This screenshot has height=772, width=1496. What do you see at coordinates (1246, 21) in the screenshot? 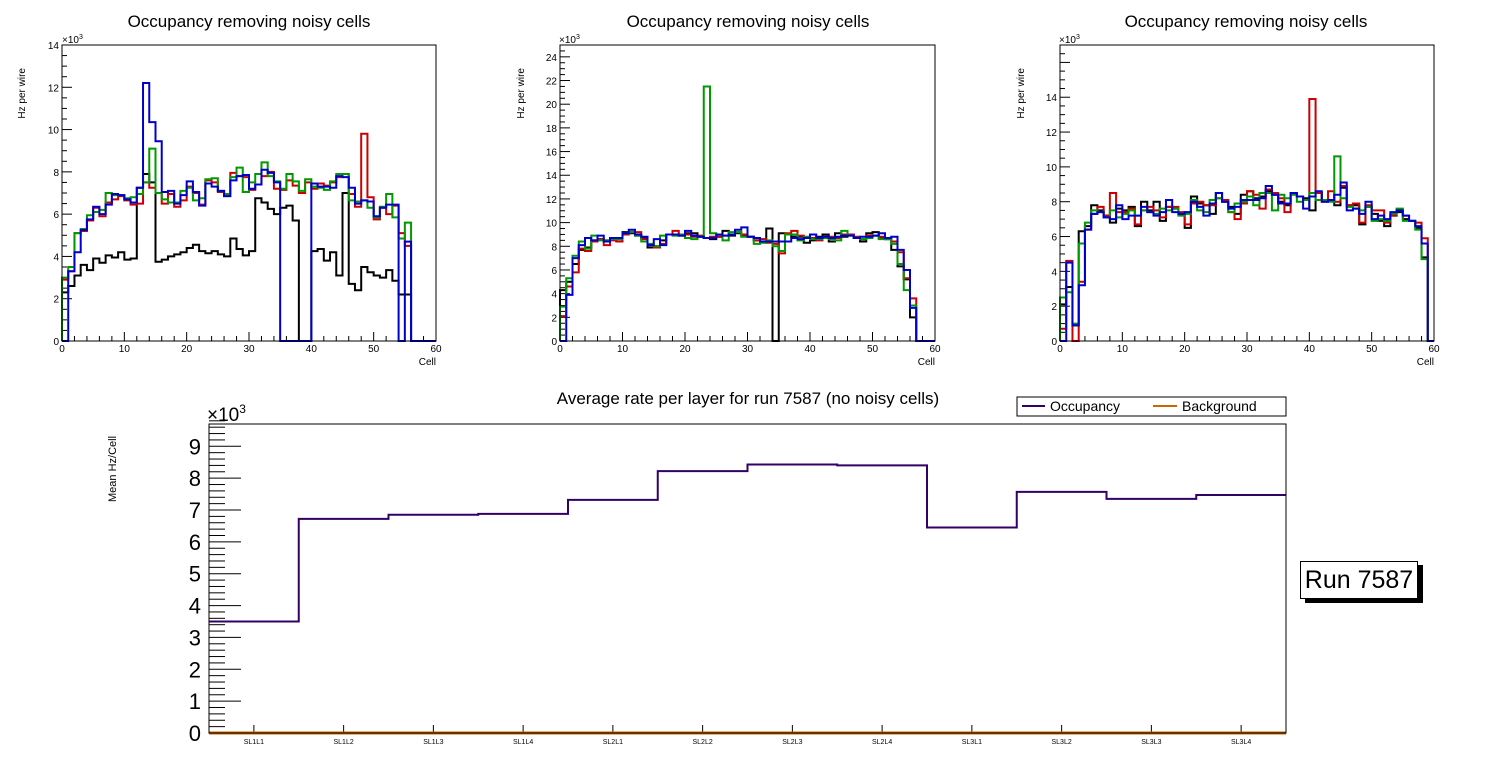
I see `panel-3-title: Occupancy removing noisy cells` at bounding box center [1246, 21].